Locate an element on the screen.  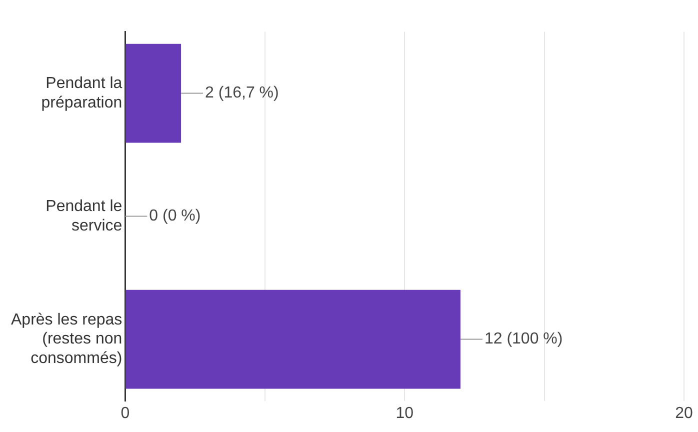
y-tick-label: Après les repas (restes non consommés) is located at coordinates (66, 339).